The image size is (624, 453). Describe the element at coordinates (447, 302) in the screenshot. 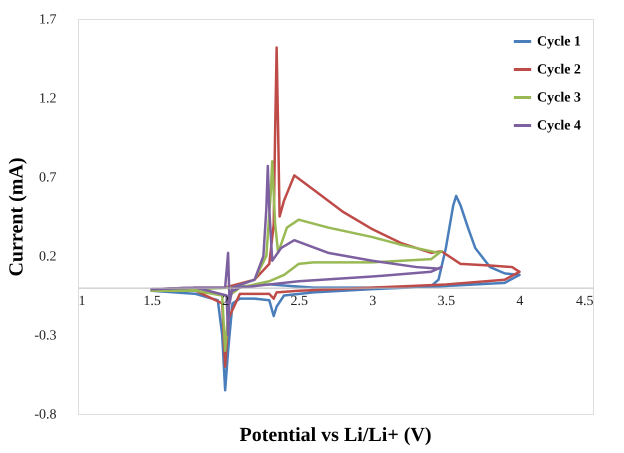

I see `x-tick-label: 3.5` at that location.